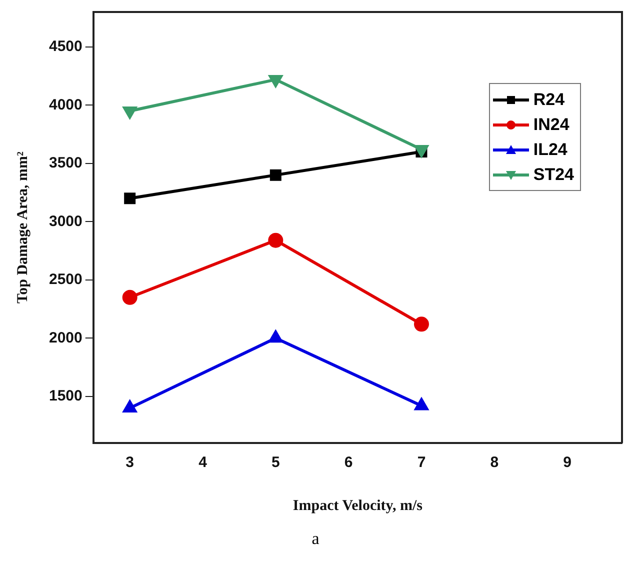 The image size is (631, 561). Describe the element at coordinates (553, 174) in the screenshot. I see `legend-label: ST24` at that location.